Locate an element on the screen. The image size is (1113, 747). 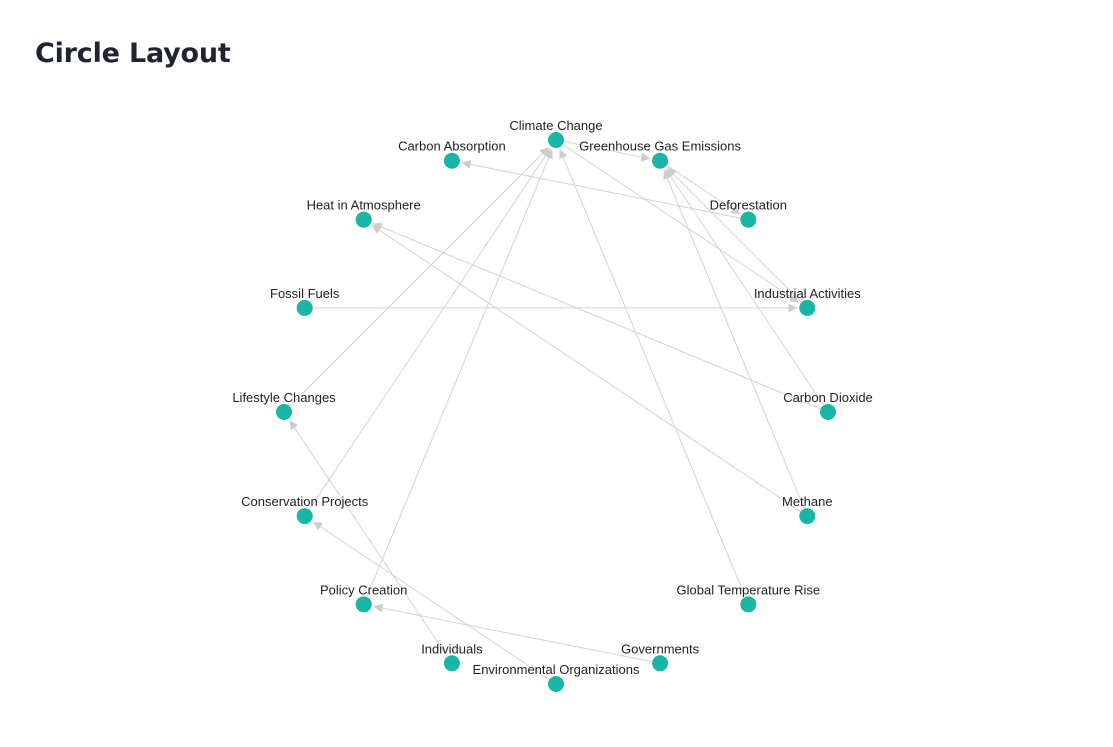
node-label: Climate Change is located at coordinates (555, 125).